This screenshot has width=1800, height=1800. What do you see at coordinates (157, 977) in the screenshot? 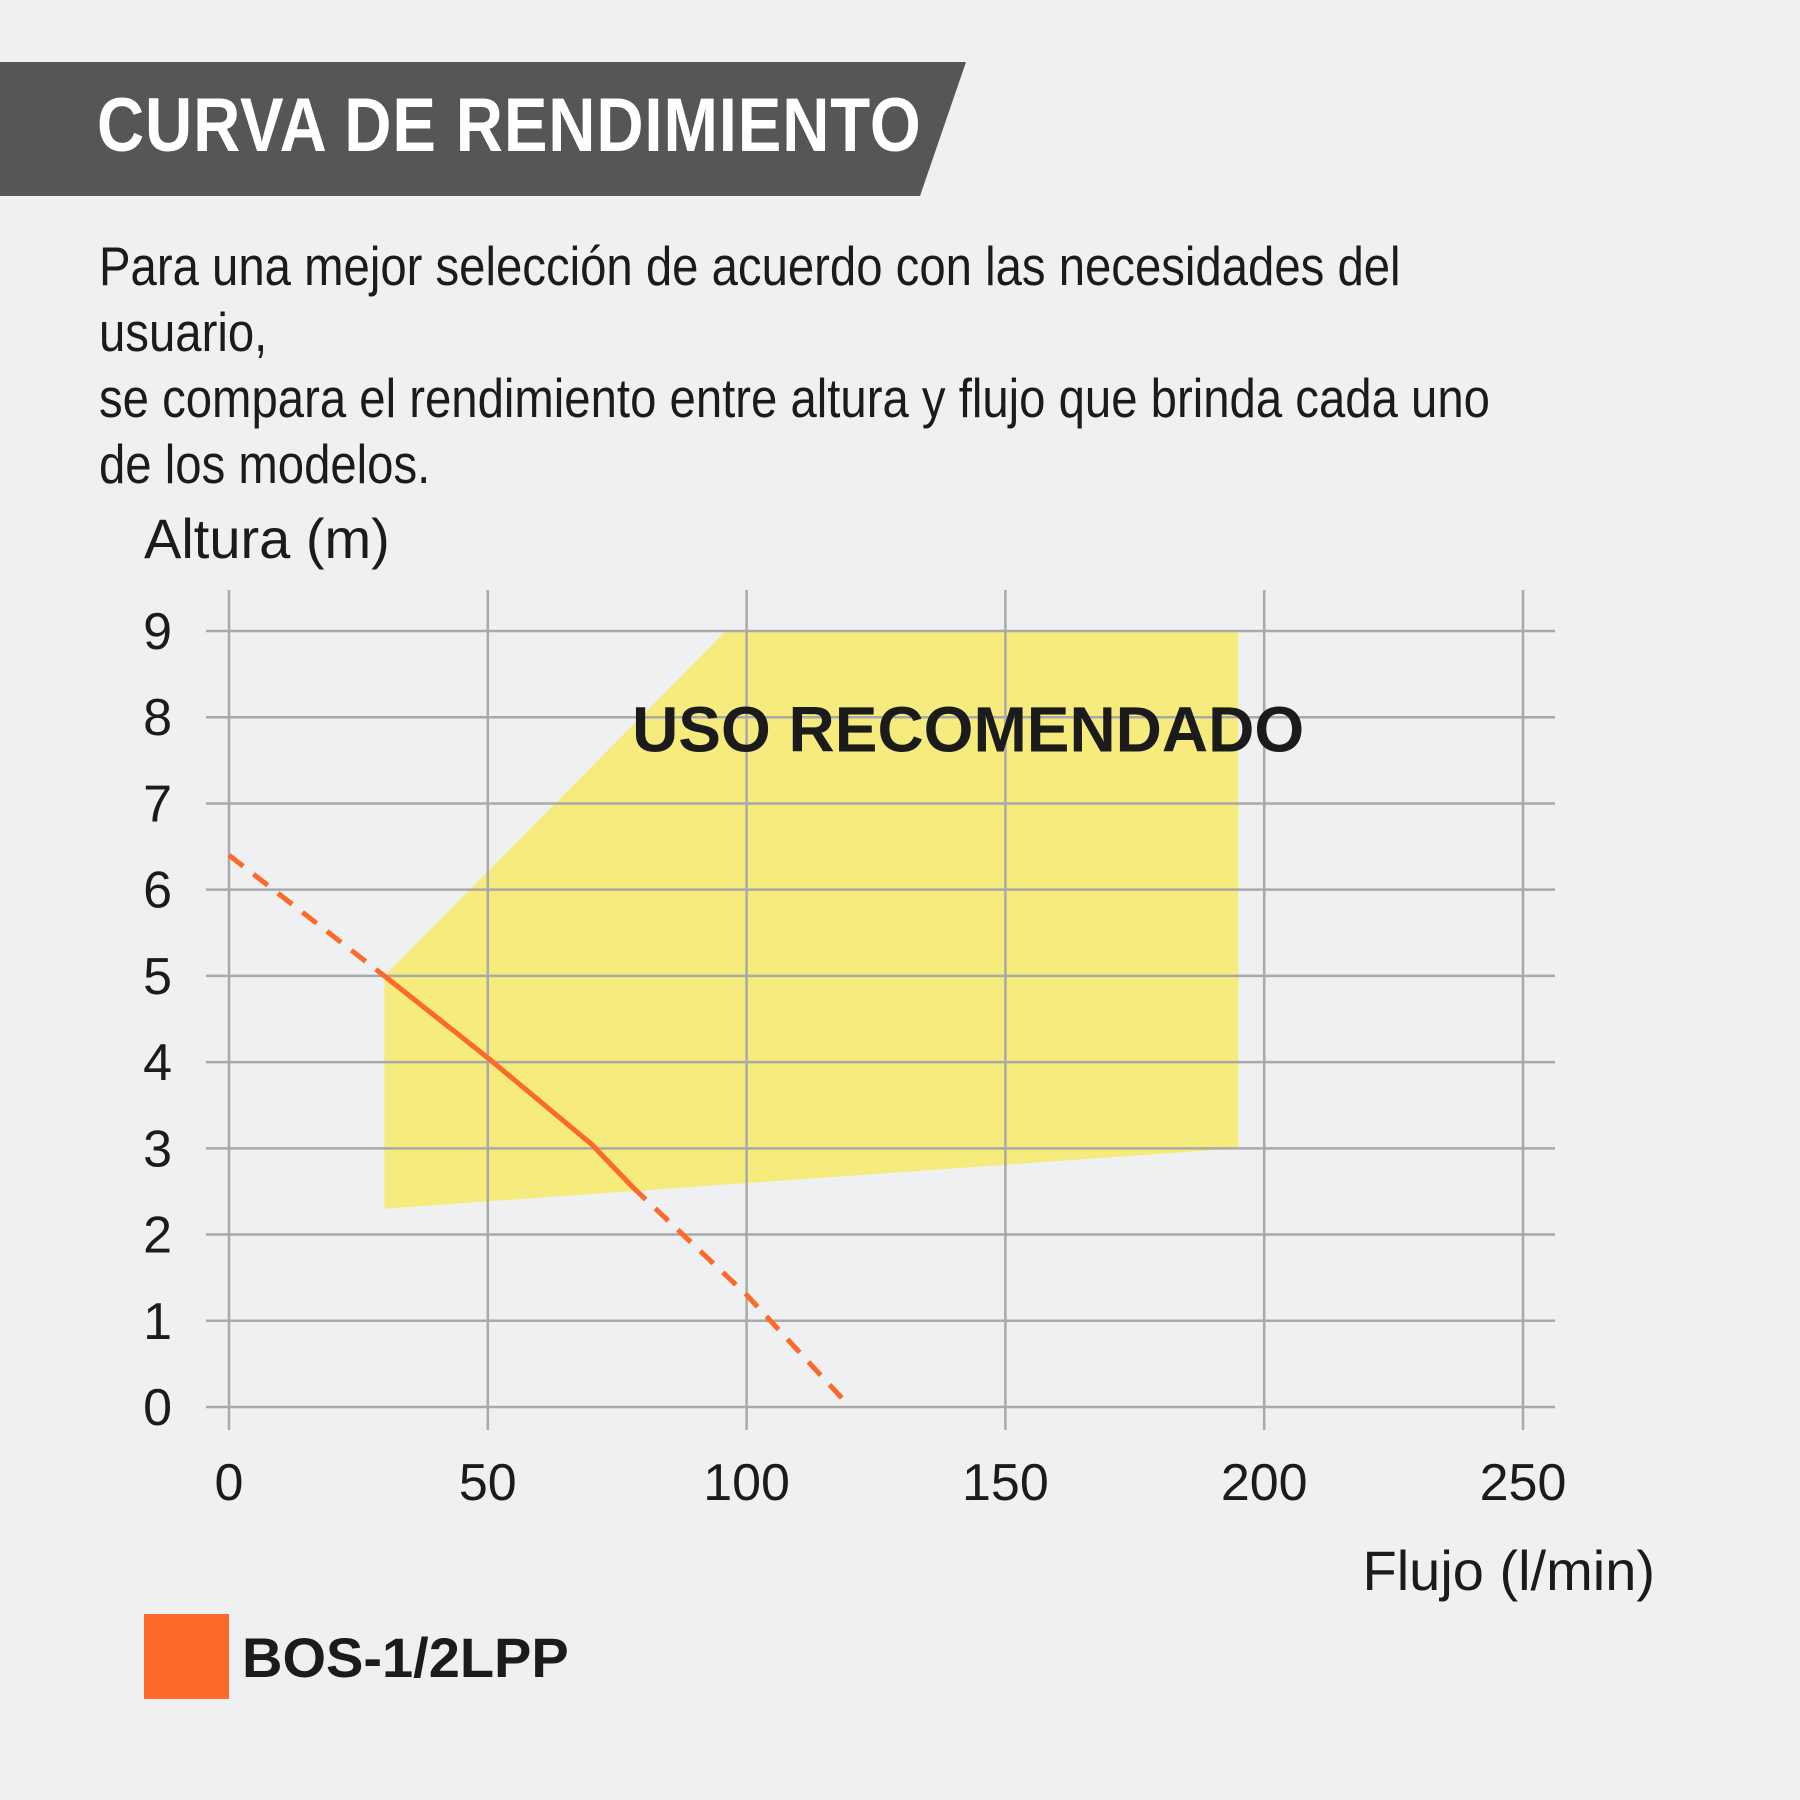
I see `y-tick-label-5: 5` at bounding box center [157, 977].